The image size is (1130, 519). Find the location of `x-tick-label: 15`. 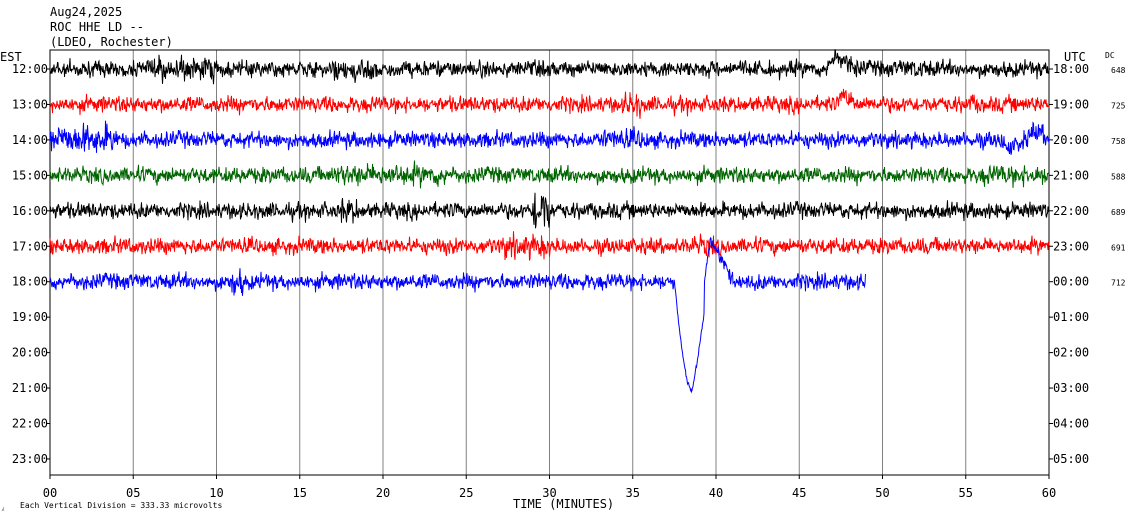

x-tick-label: 15 is located at coordinates (300, 493).